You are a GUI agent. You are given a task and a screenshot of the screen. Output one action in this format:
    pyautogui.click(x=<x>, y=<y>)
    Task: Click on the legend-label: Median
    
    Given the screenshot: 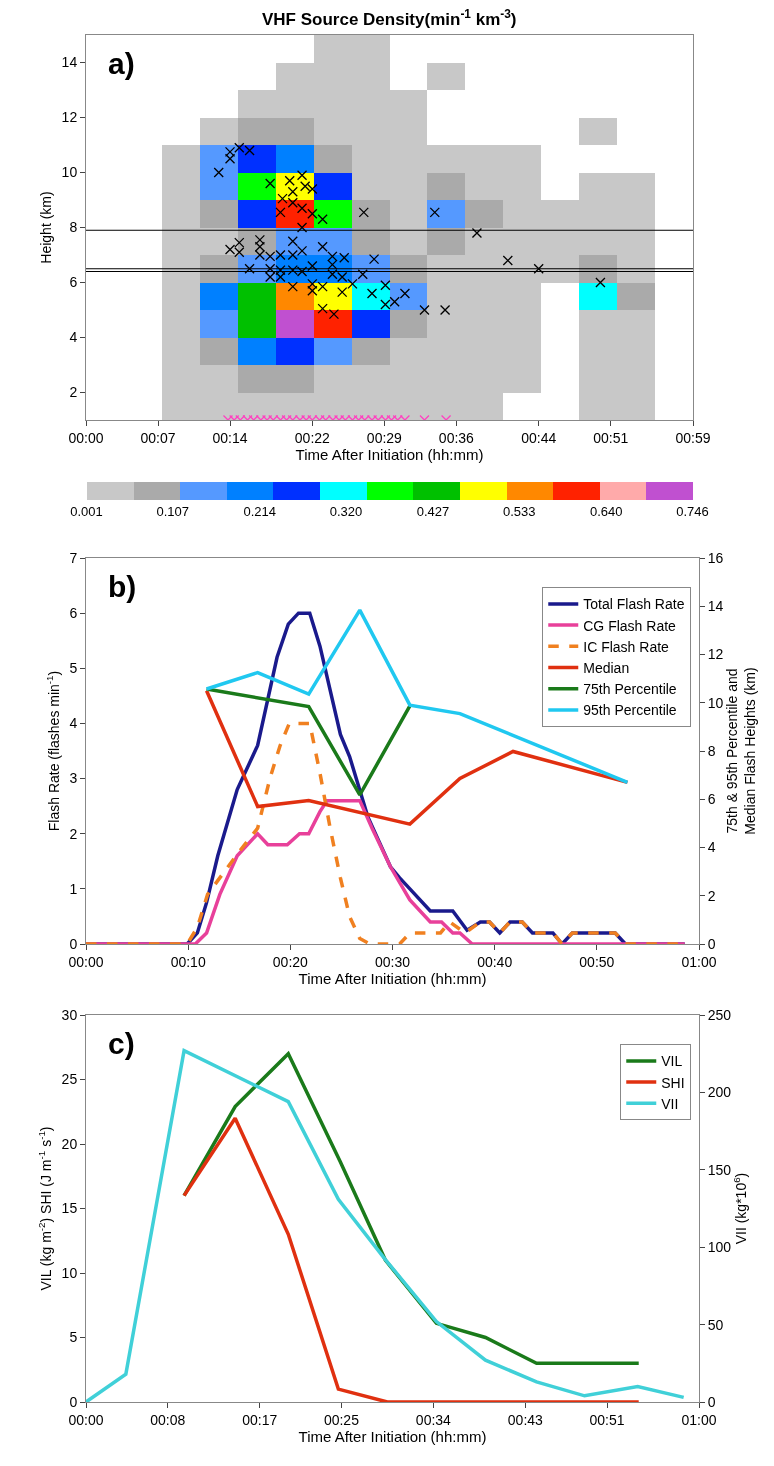 What is the action you would take?
    pyautogui.click(x=606, y=667)
    